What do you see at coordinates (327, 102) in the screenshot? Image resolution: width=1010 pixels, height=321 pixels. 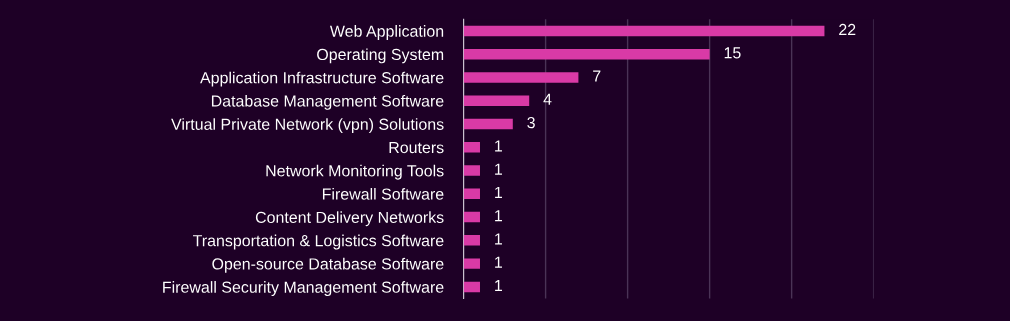 I see `y-tick-label: Database Management Software` at bounding box center [327, 102].